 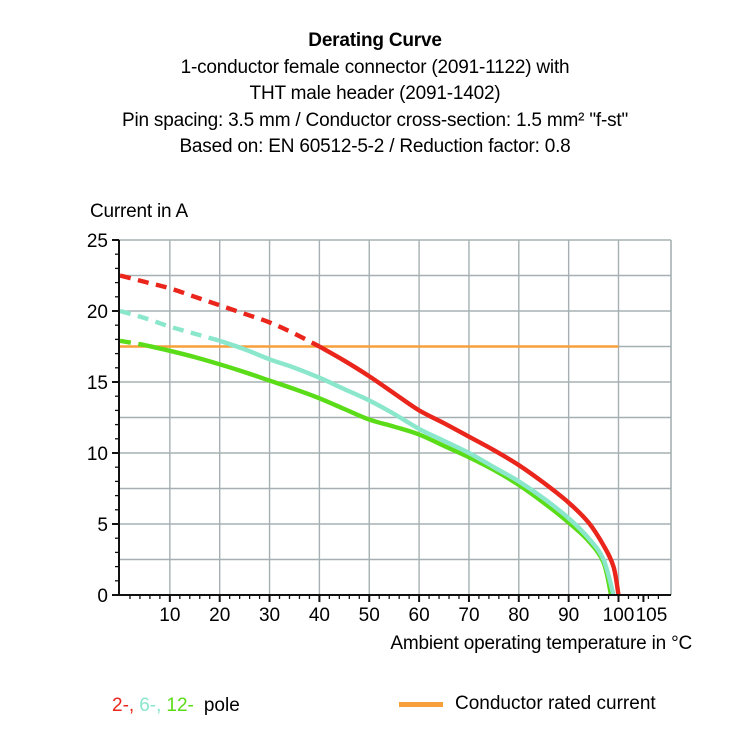 What do you see at coordinates (139, 211) in the screenshot?
I see `y-axis-title: Current in A` at bounding box center [139, 211].